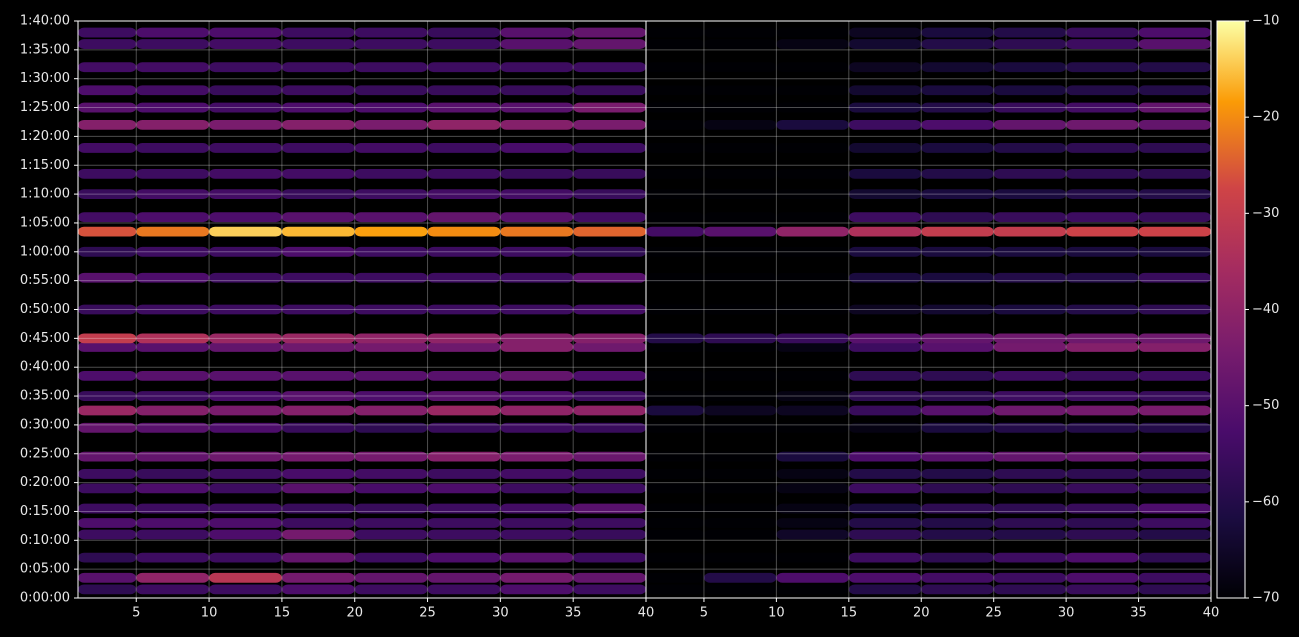 The image size is (1299, 637). I want to click on colorbar-tick-label: −60, so click(1265, 501).